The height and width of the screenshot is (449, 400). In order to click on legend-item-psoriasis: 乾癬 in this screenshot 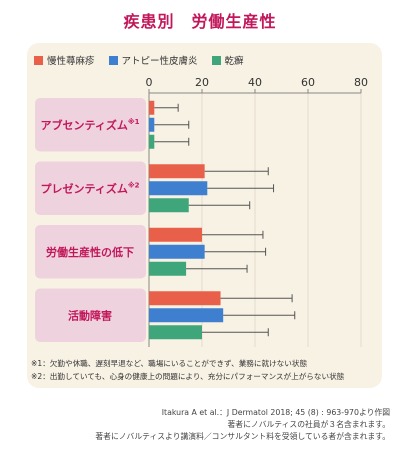, I will do `click(227, 60)`.